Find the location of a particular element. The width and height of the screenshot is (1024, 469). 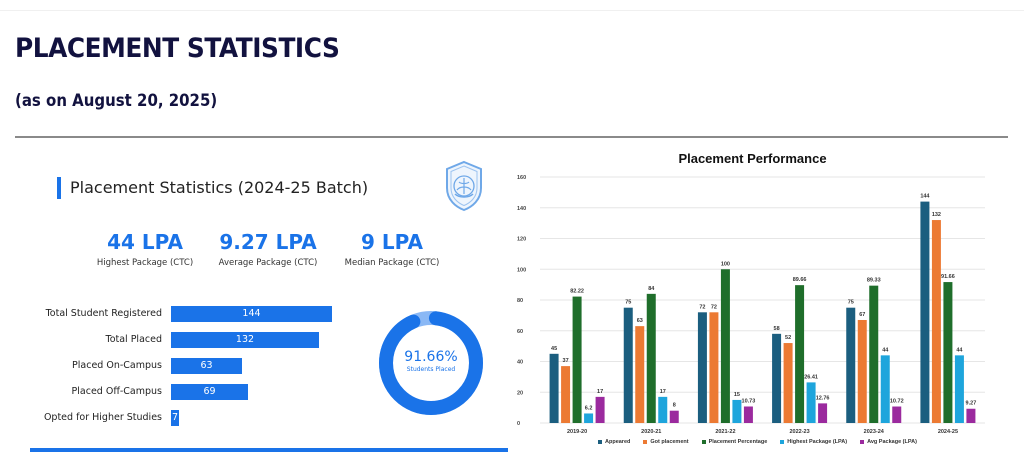

page-subtitle: (as on August 20, 2025) is located at coordinates (116, 101).